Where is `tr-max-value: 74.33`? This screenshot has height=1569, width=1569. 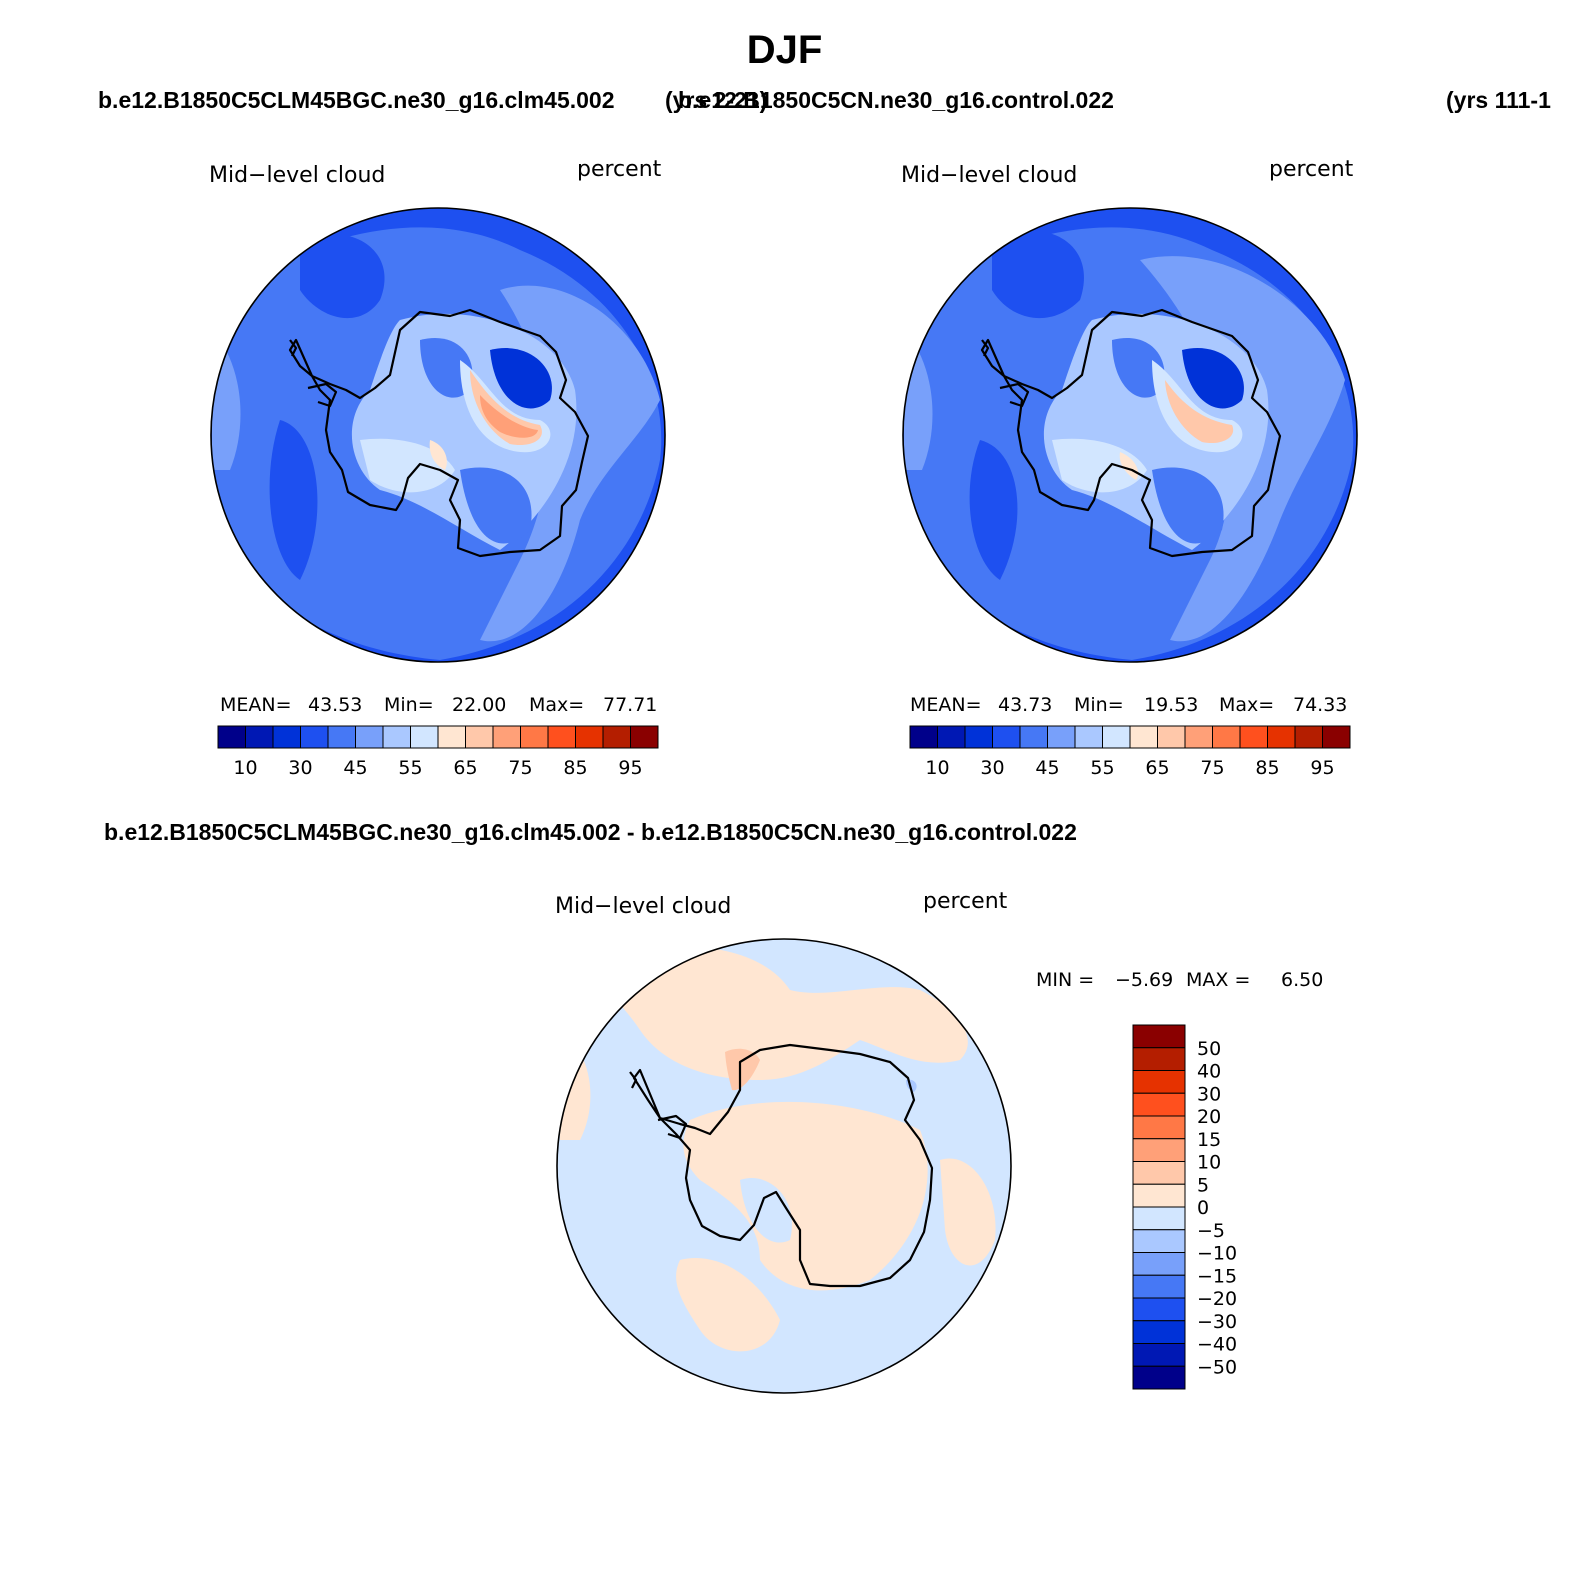
tr-max-value: 74.33 is located at coordinates (1320, 705).